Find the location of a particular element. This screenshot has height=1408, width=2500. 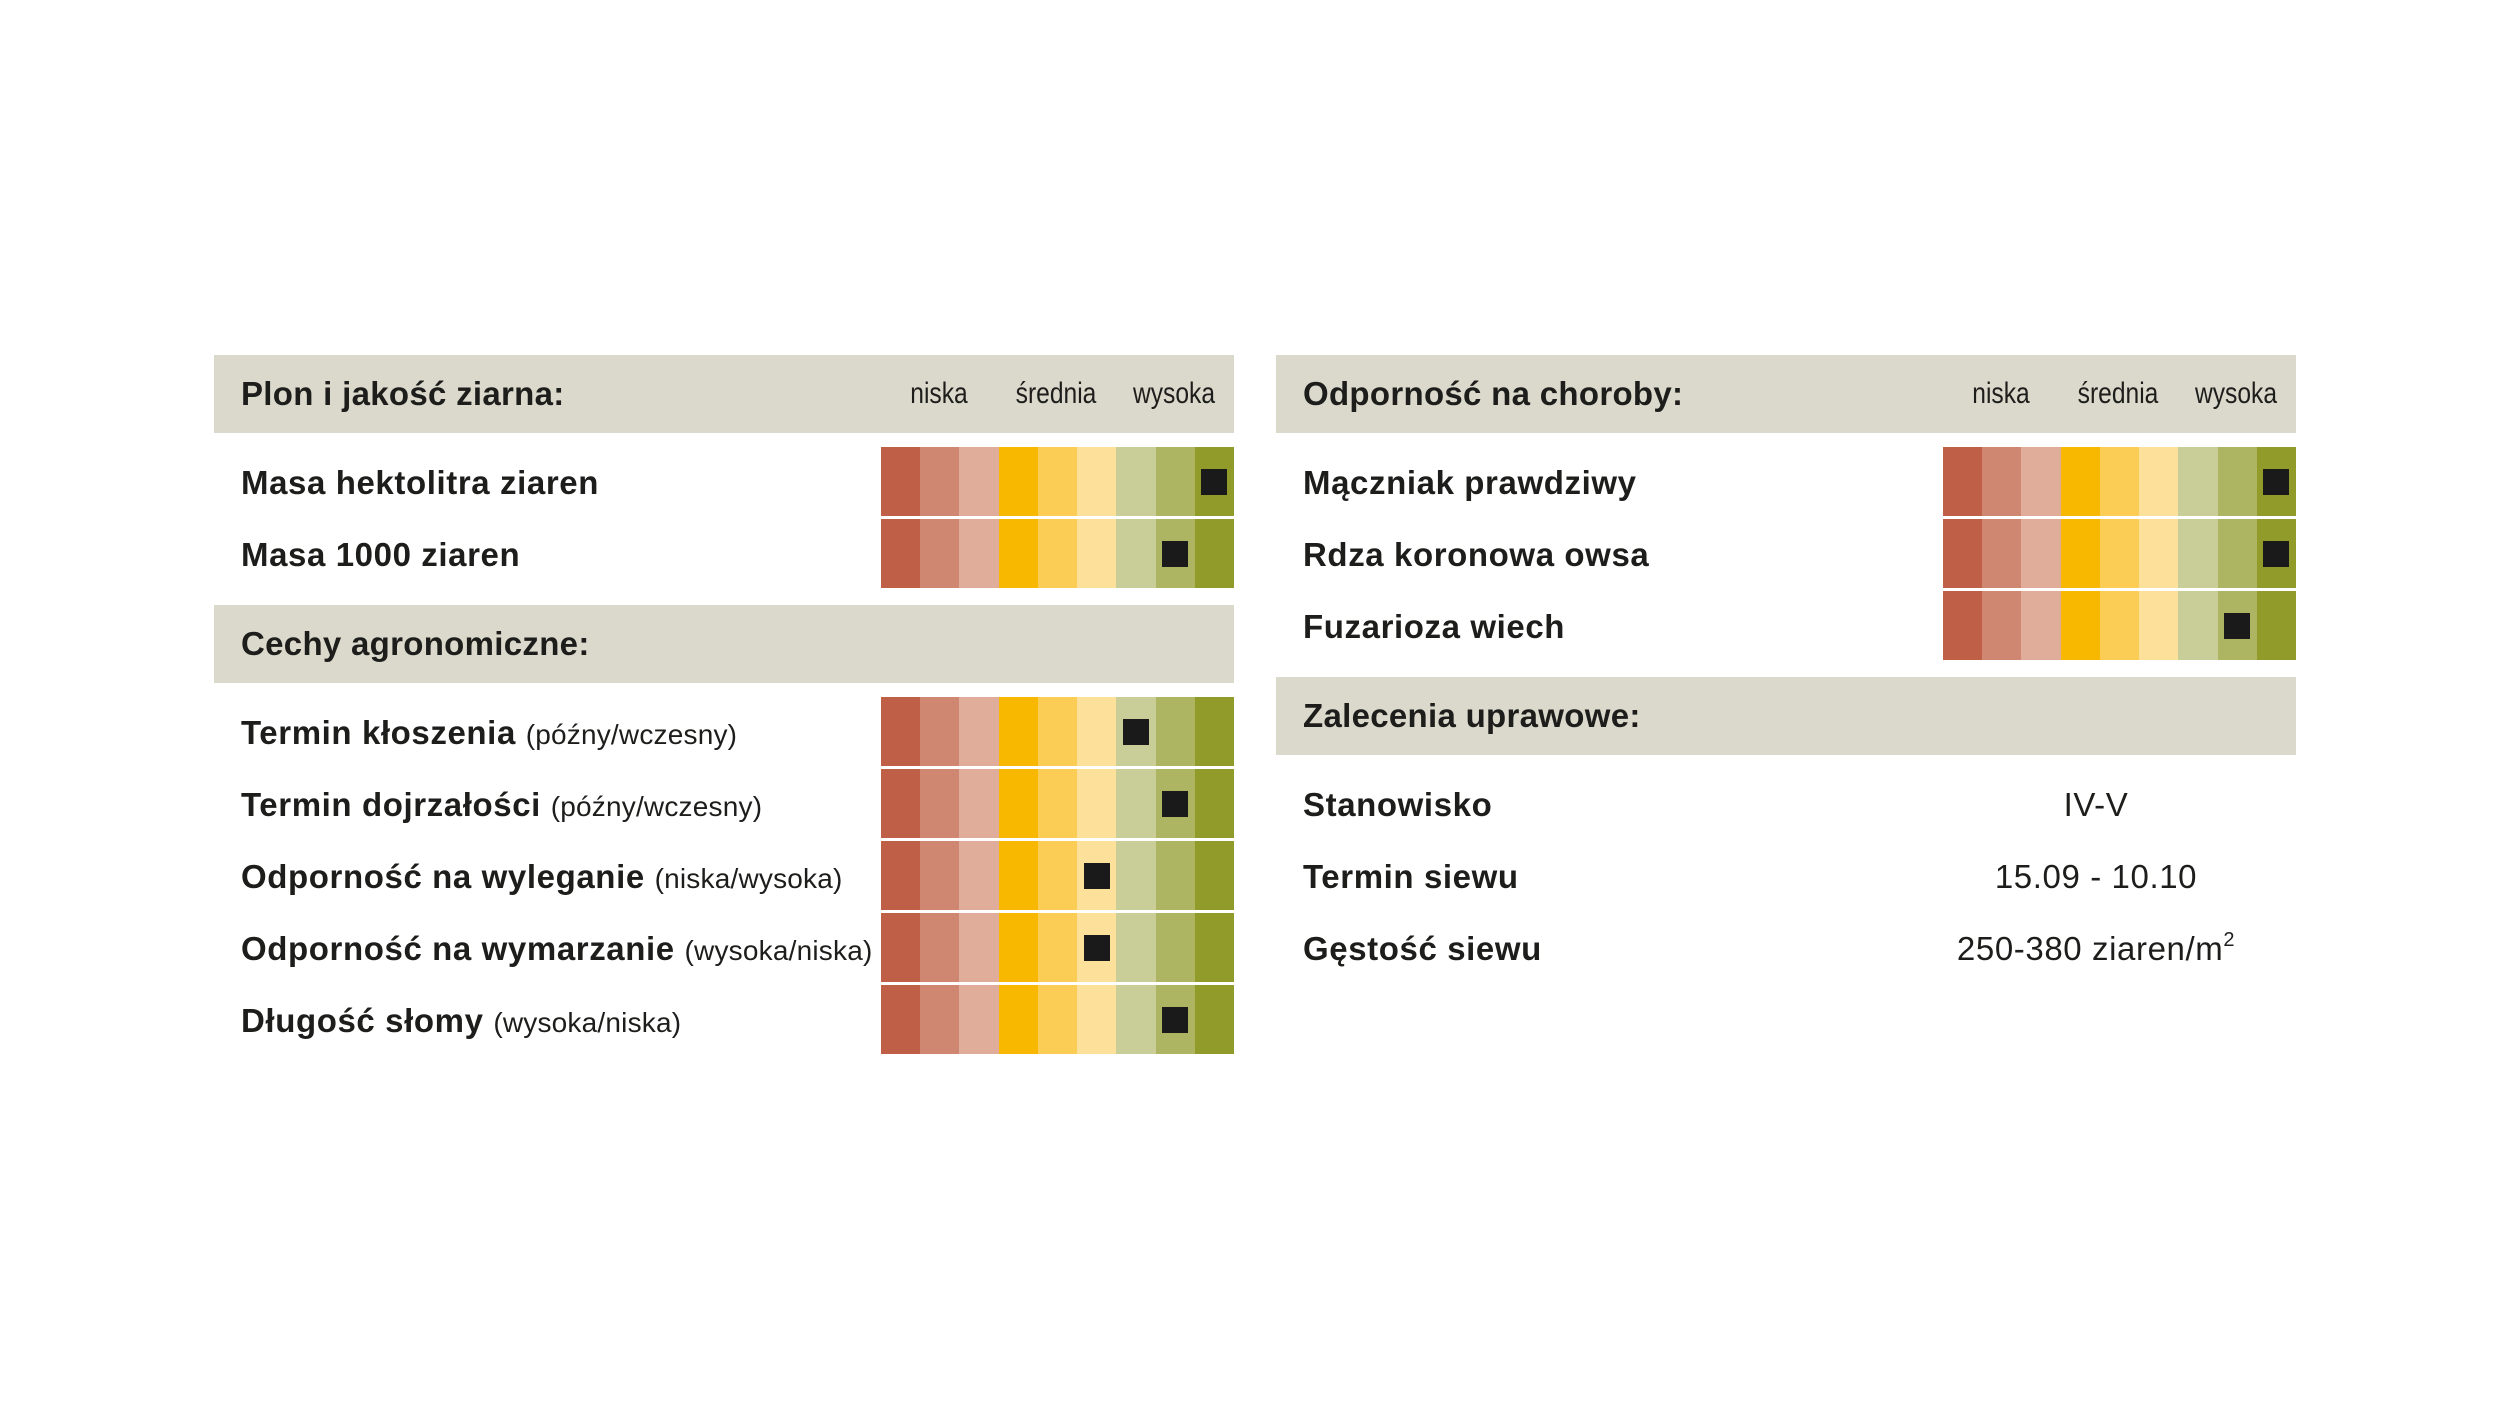

superscript: 2 is located at coordinates (2229, 940).